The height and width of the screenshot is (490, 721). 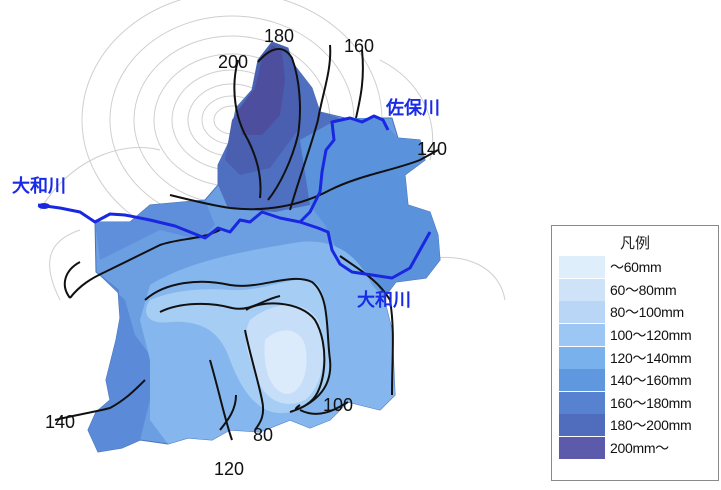 I want to click on legend-label: 160～180mm, so click(x=651, y=402).